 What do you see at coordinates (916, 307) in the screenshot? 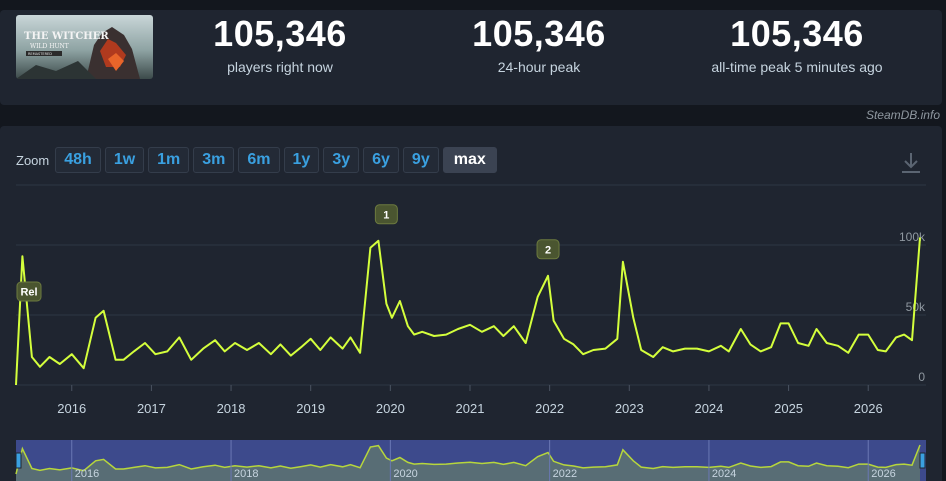
I see `y-tick-label: 50k` at bounding box center [916, 307].